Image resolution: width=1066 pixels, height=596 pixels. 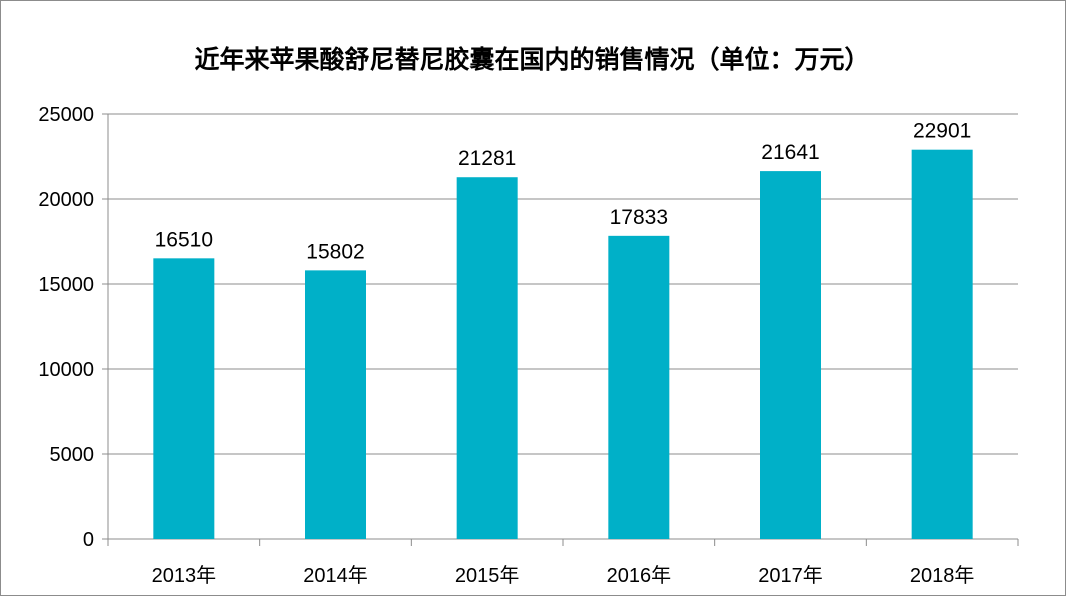 What do you see at coordinates (66, 200) in the screenshot?
I see `y-tick-label: 20000` at bounding box center [66, 200].